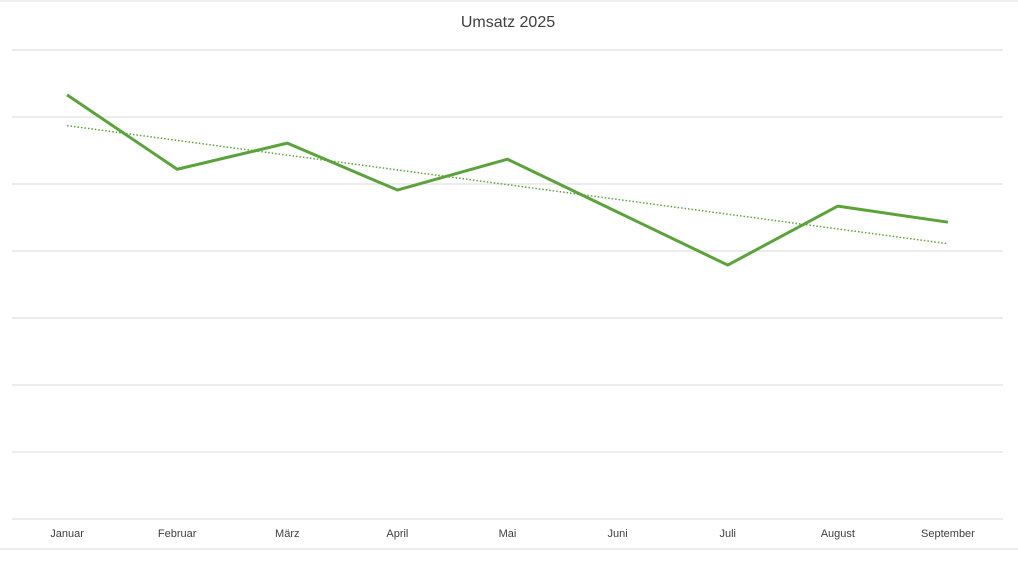 Image resolution: width=1018 pixels, height=566 pixels. I want to click on x-tick-label: Januar, so click(67, 534).